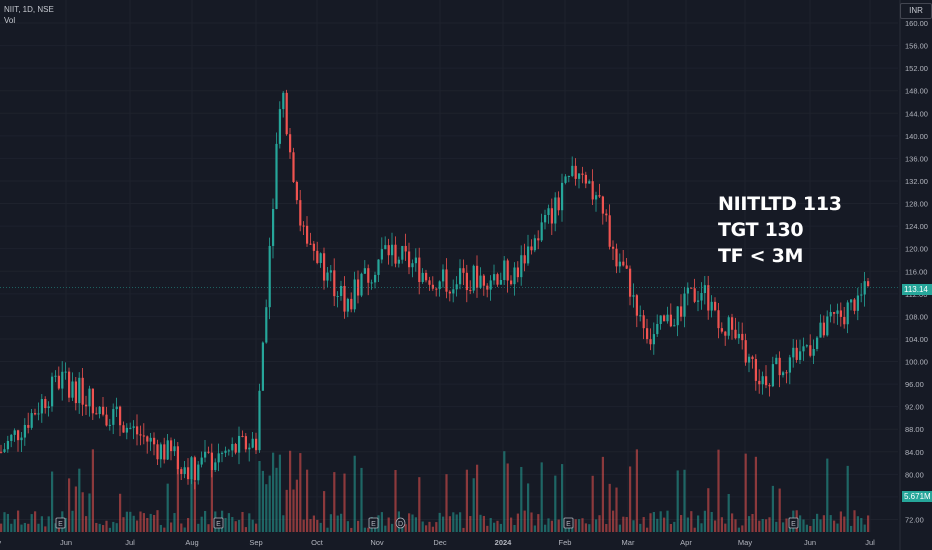 This screenshot has width=932, height=550. What do you see at coordinates (916, 362) in the screenshot?
I see `y-tick-label: 100.00` at bounding box center [916, 362].